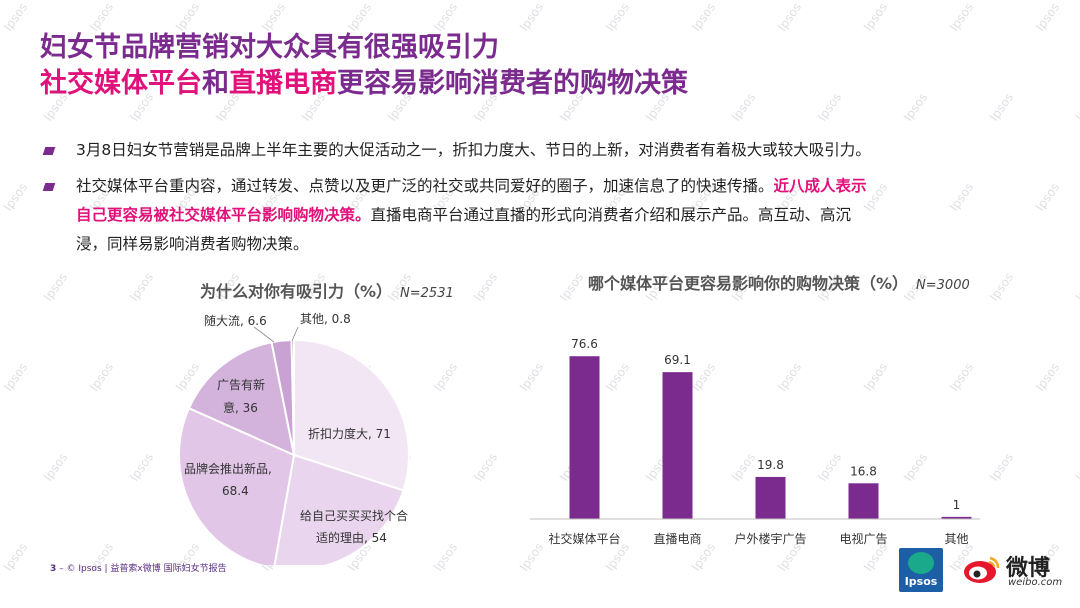  I want to click on bullet-text: 直播电商平台通过直播的形式向消费者介绍和展示产品。高互动、高沉, so click(611, 215).